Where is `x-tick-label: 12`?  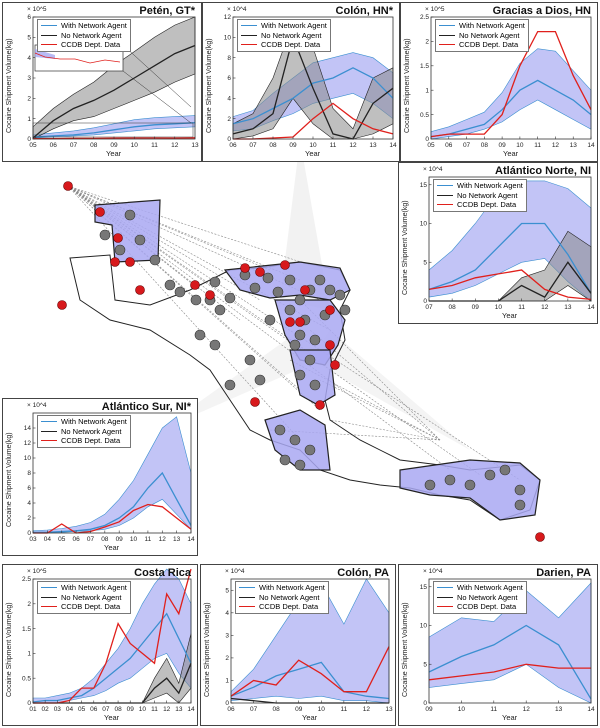 x-tick-label: 12 is located at coordinates (163, 539).